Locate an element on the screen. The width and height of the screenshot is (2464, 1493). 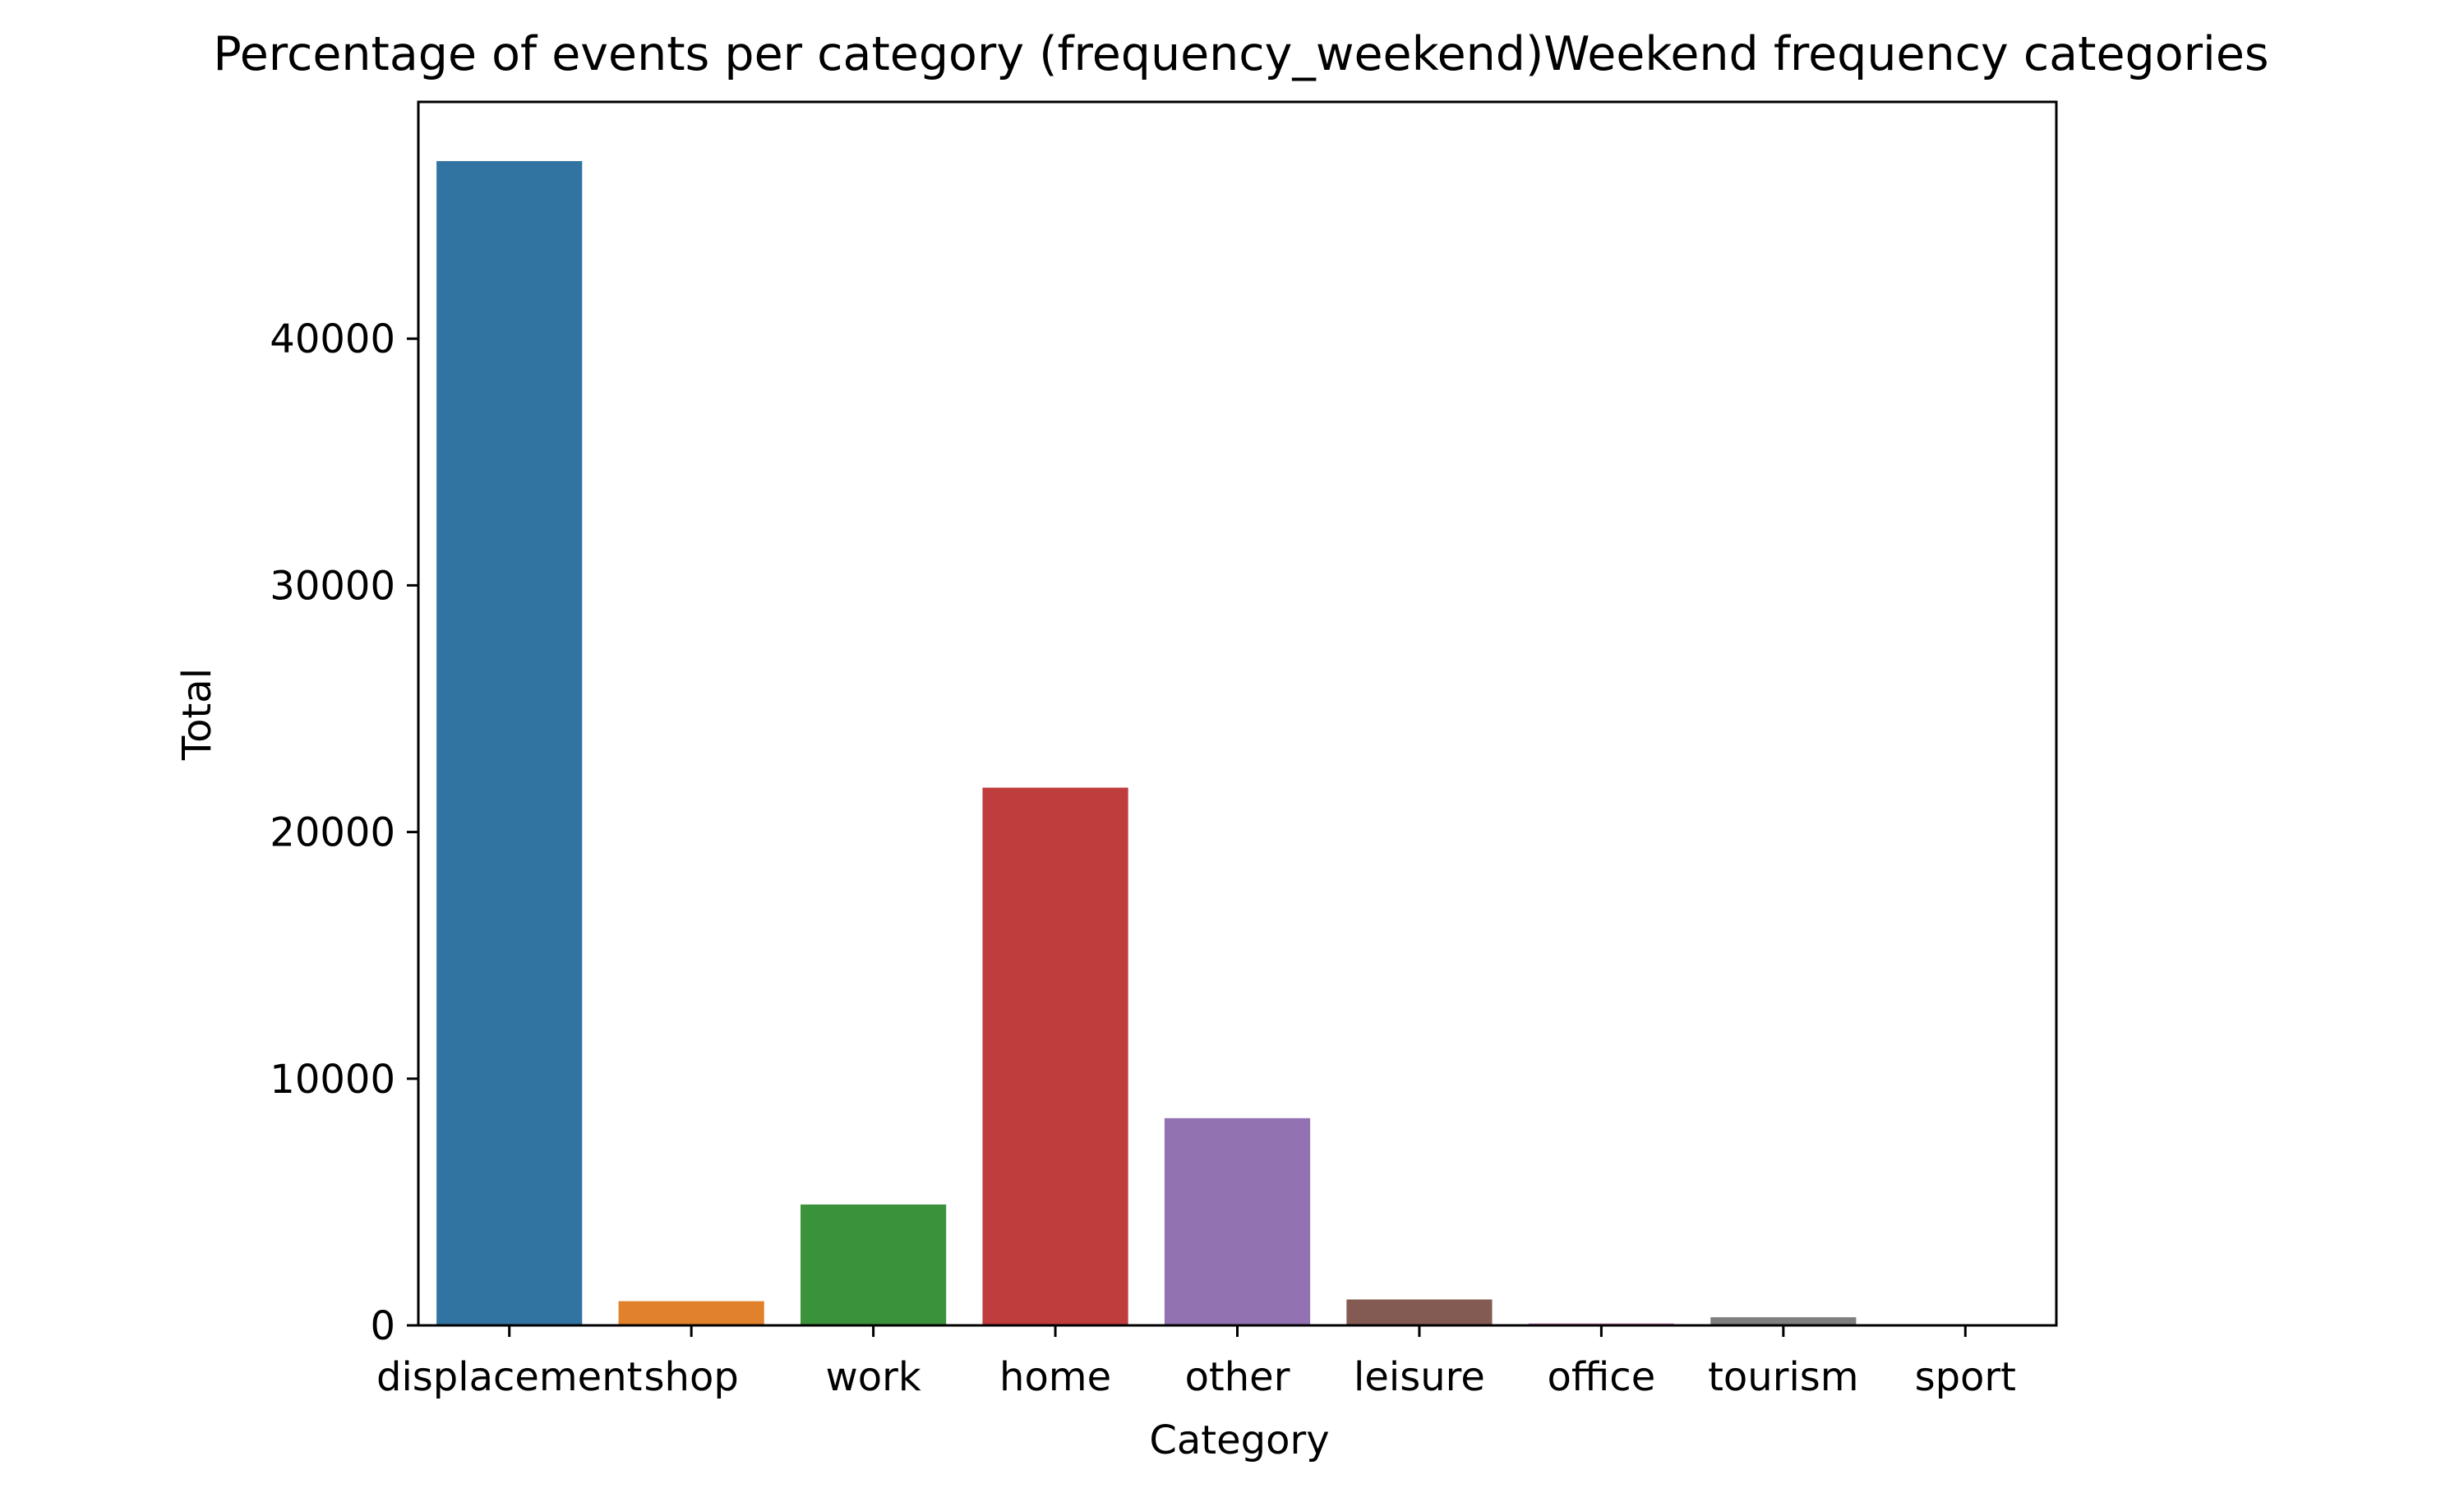
bar-other is located at coordinates (1237, 1221).